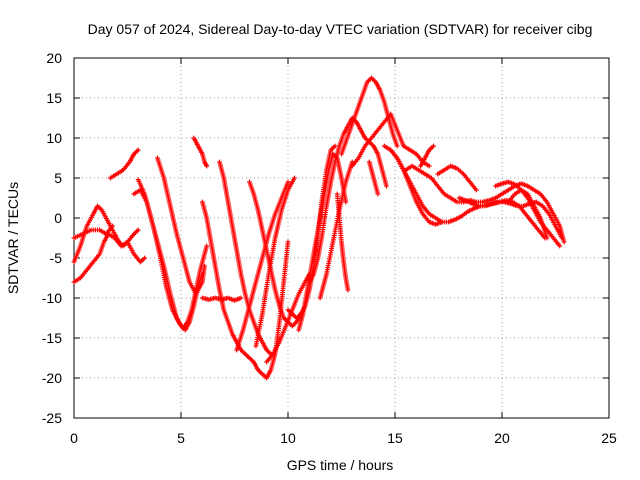 The height and width of the screenshot is (480, 640). What do you see at coordinates (609, 438) in the screenshot?
I see `x-tick-label: 25` at bounding box center [609, 438].